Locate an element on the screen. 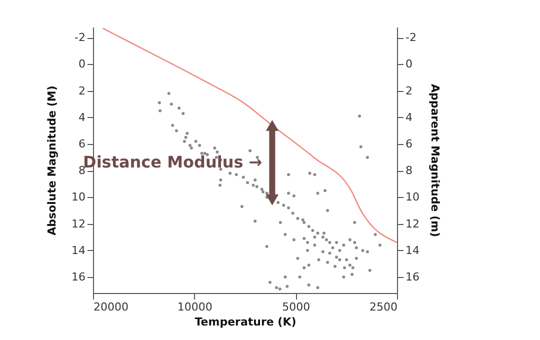 This screenshot has height=340, width=540. y2-tick-label: -2 is located at coordinates (411, 37).